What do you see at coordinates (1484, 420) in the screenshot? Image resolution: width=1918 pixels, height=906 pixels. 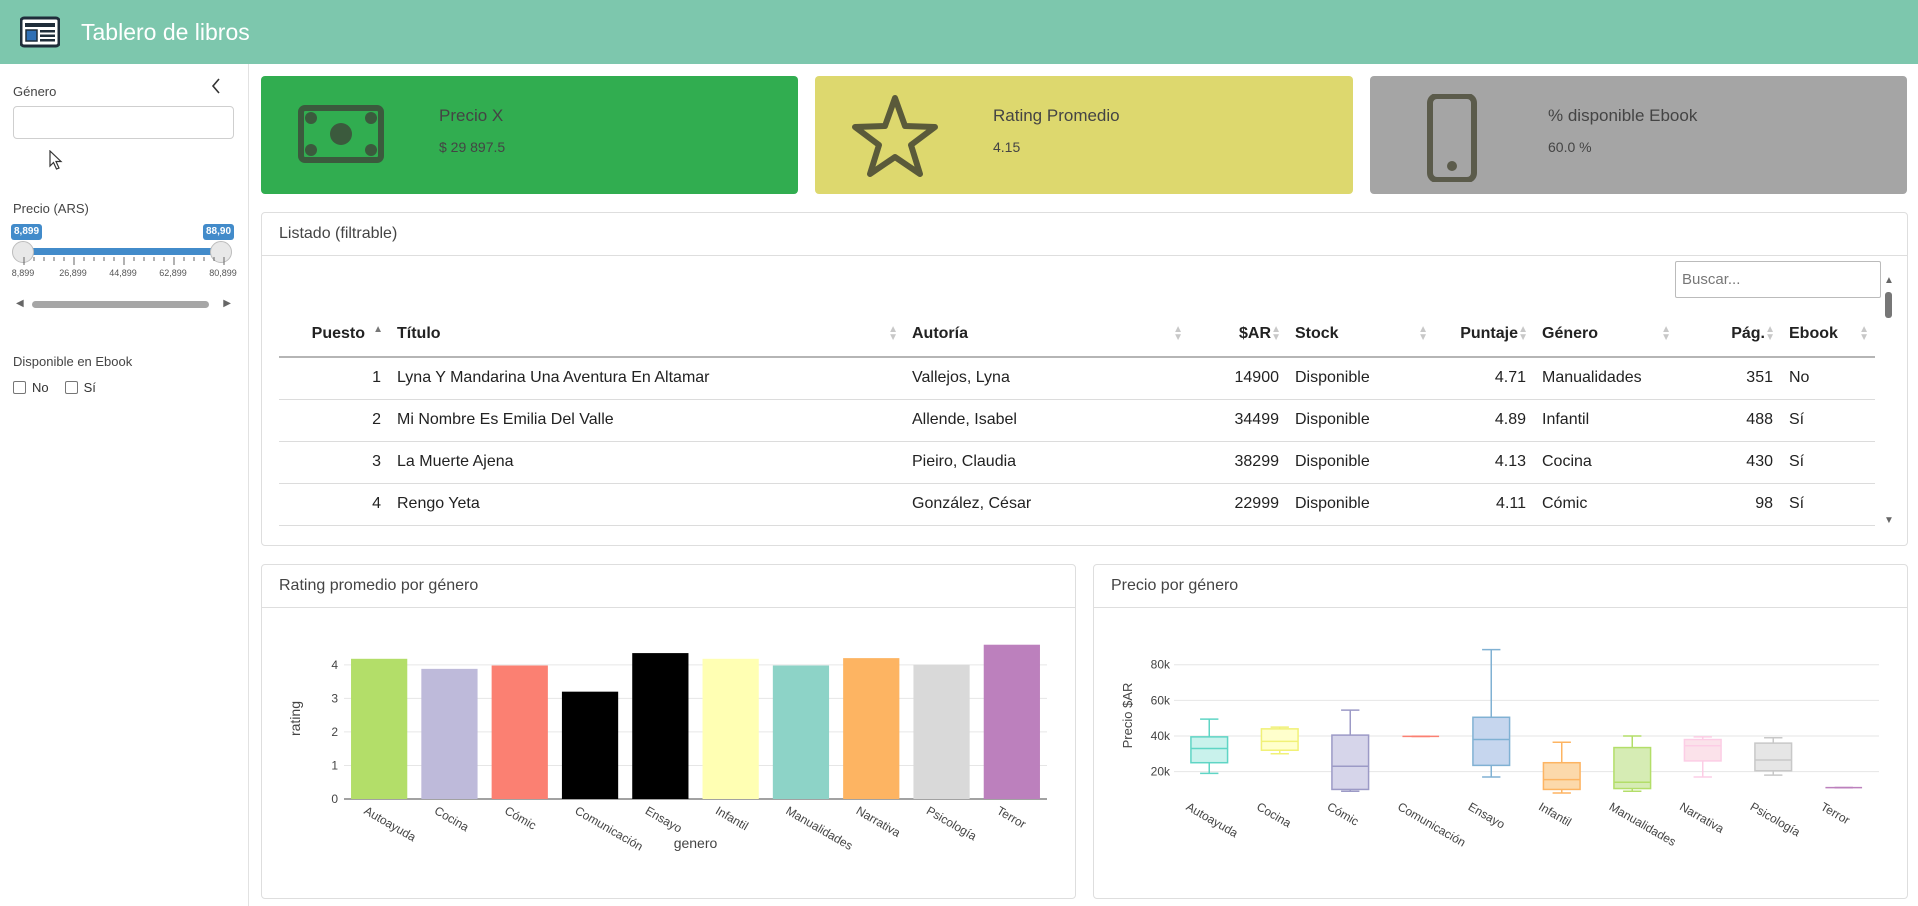 I see `table-cell: 4.89` at bounding box center [1484, 420].